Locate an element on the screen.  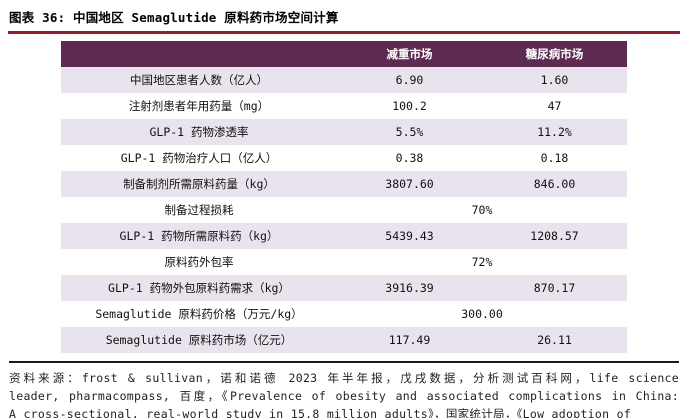
row-label: Semaglutide 原料药价格（万元/kg） is located at coordinates (199, 313).